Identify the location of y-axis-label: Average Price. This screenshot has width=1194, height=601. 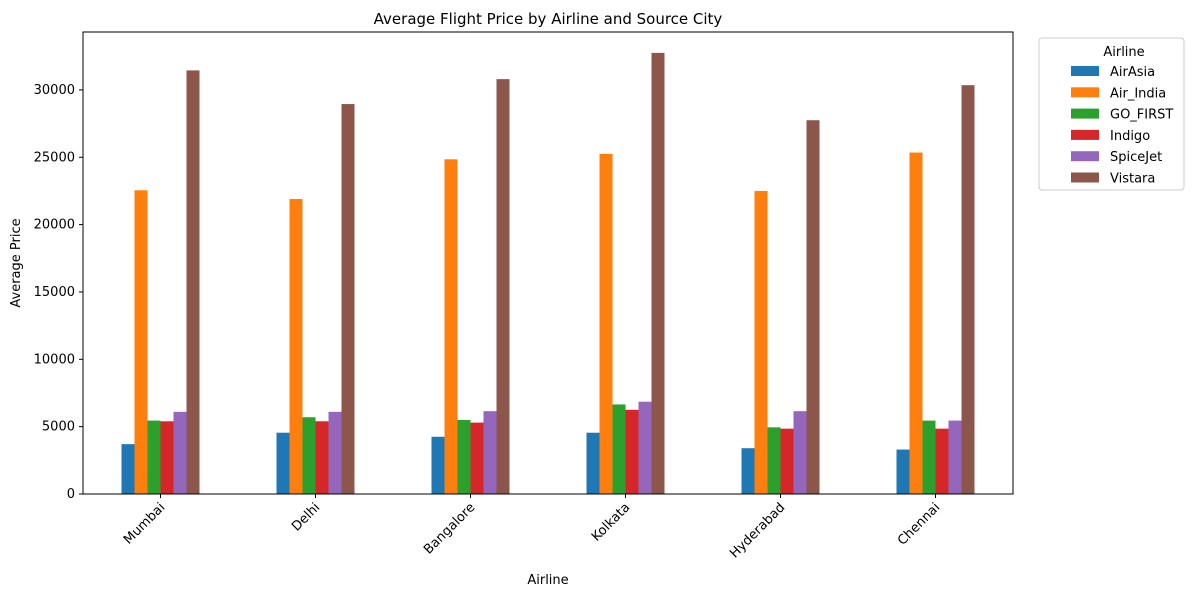
(16, 262).